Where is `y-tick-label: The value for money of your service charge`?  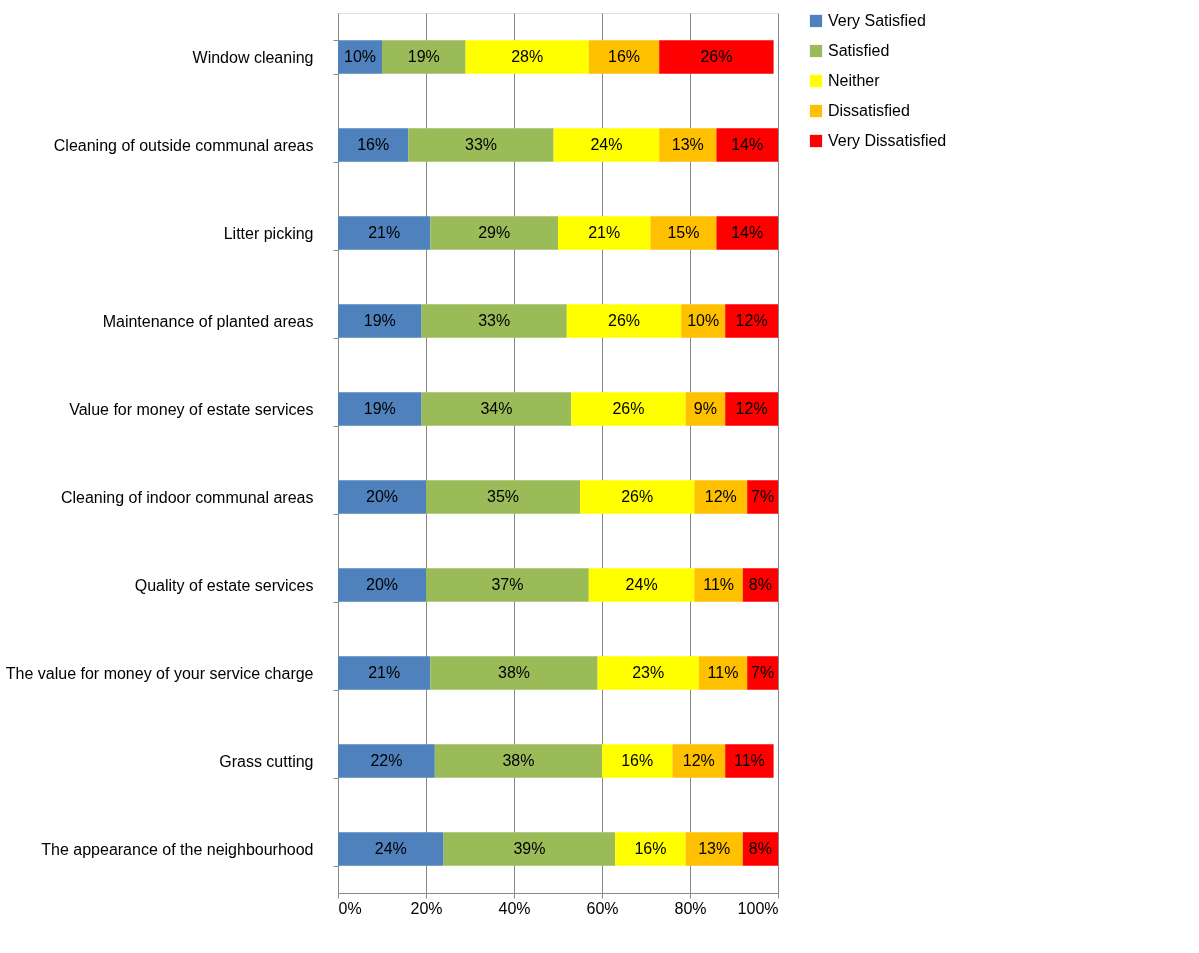 y-tick-label: The value for money of your service charge is located at coordinates (159, 673).